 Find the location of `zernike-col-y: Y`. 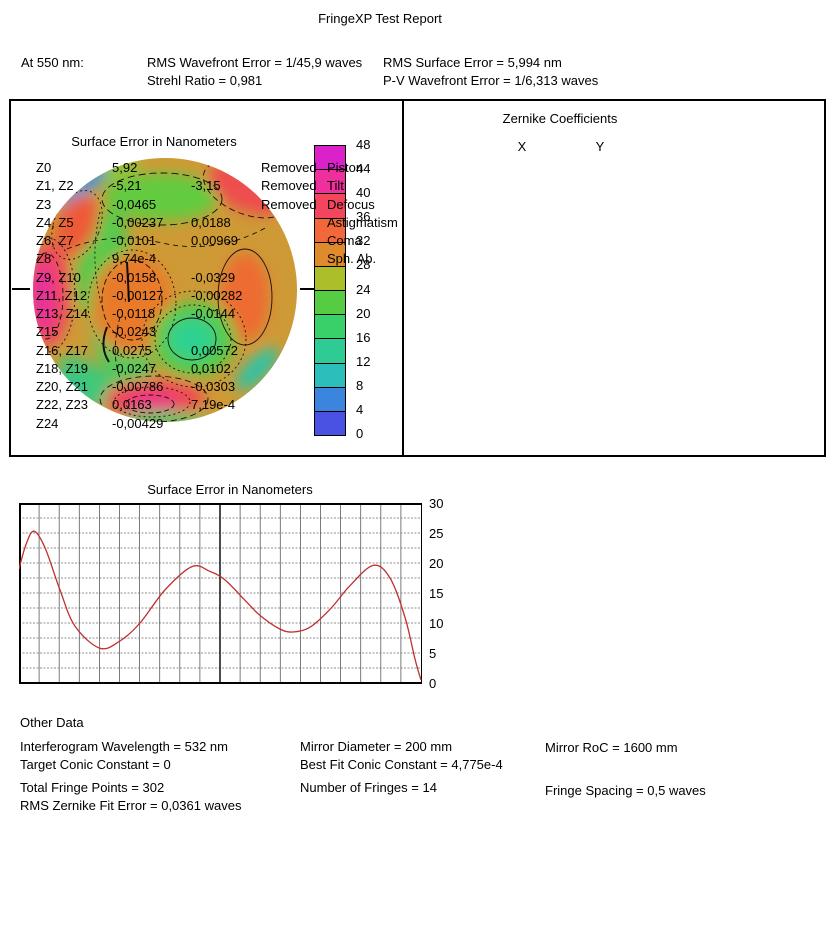

zernike-col-y: Y is located at coordinates (600, 146).